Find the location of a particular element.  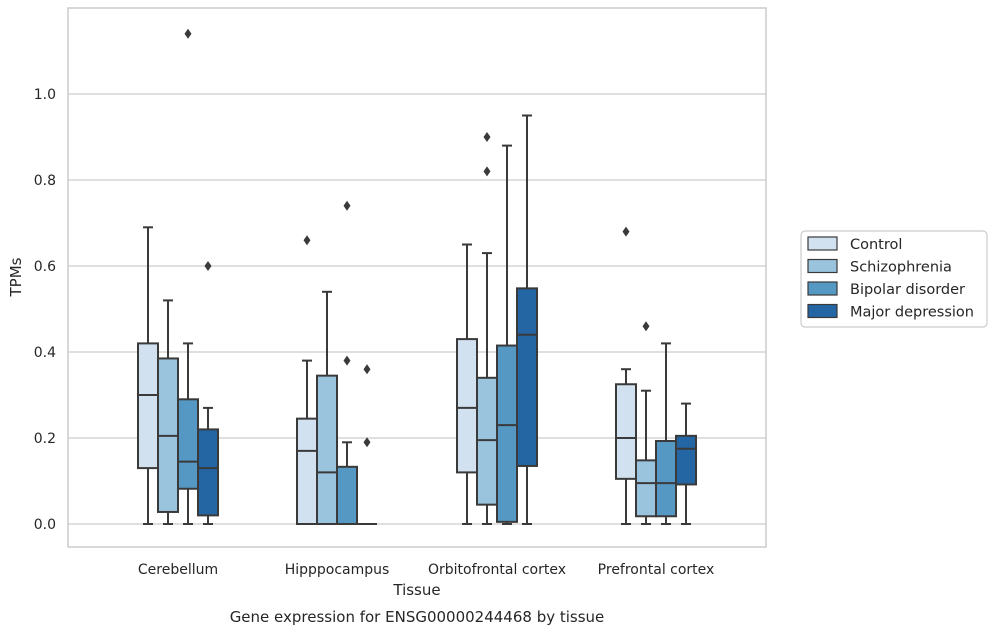

legend-label: Control is located at coordinates (876, 245).